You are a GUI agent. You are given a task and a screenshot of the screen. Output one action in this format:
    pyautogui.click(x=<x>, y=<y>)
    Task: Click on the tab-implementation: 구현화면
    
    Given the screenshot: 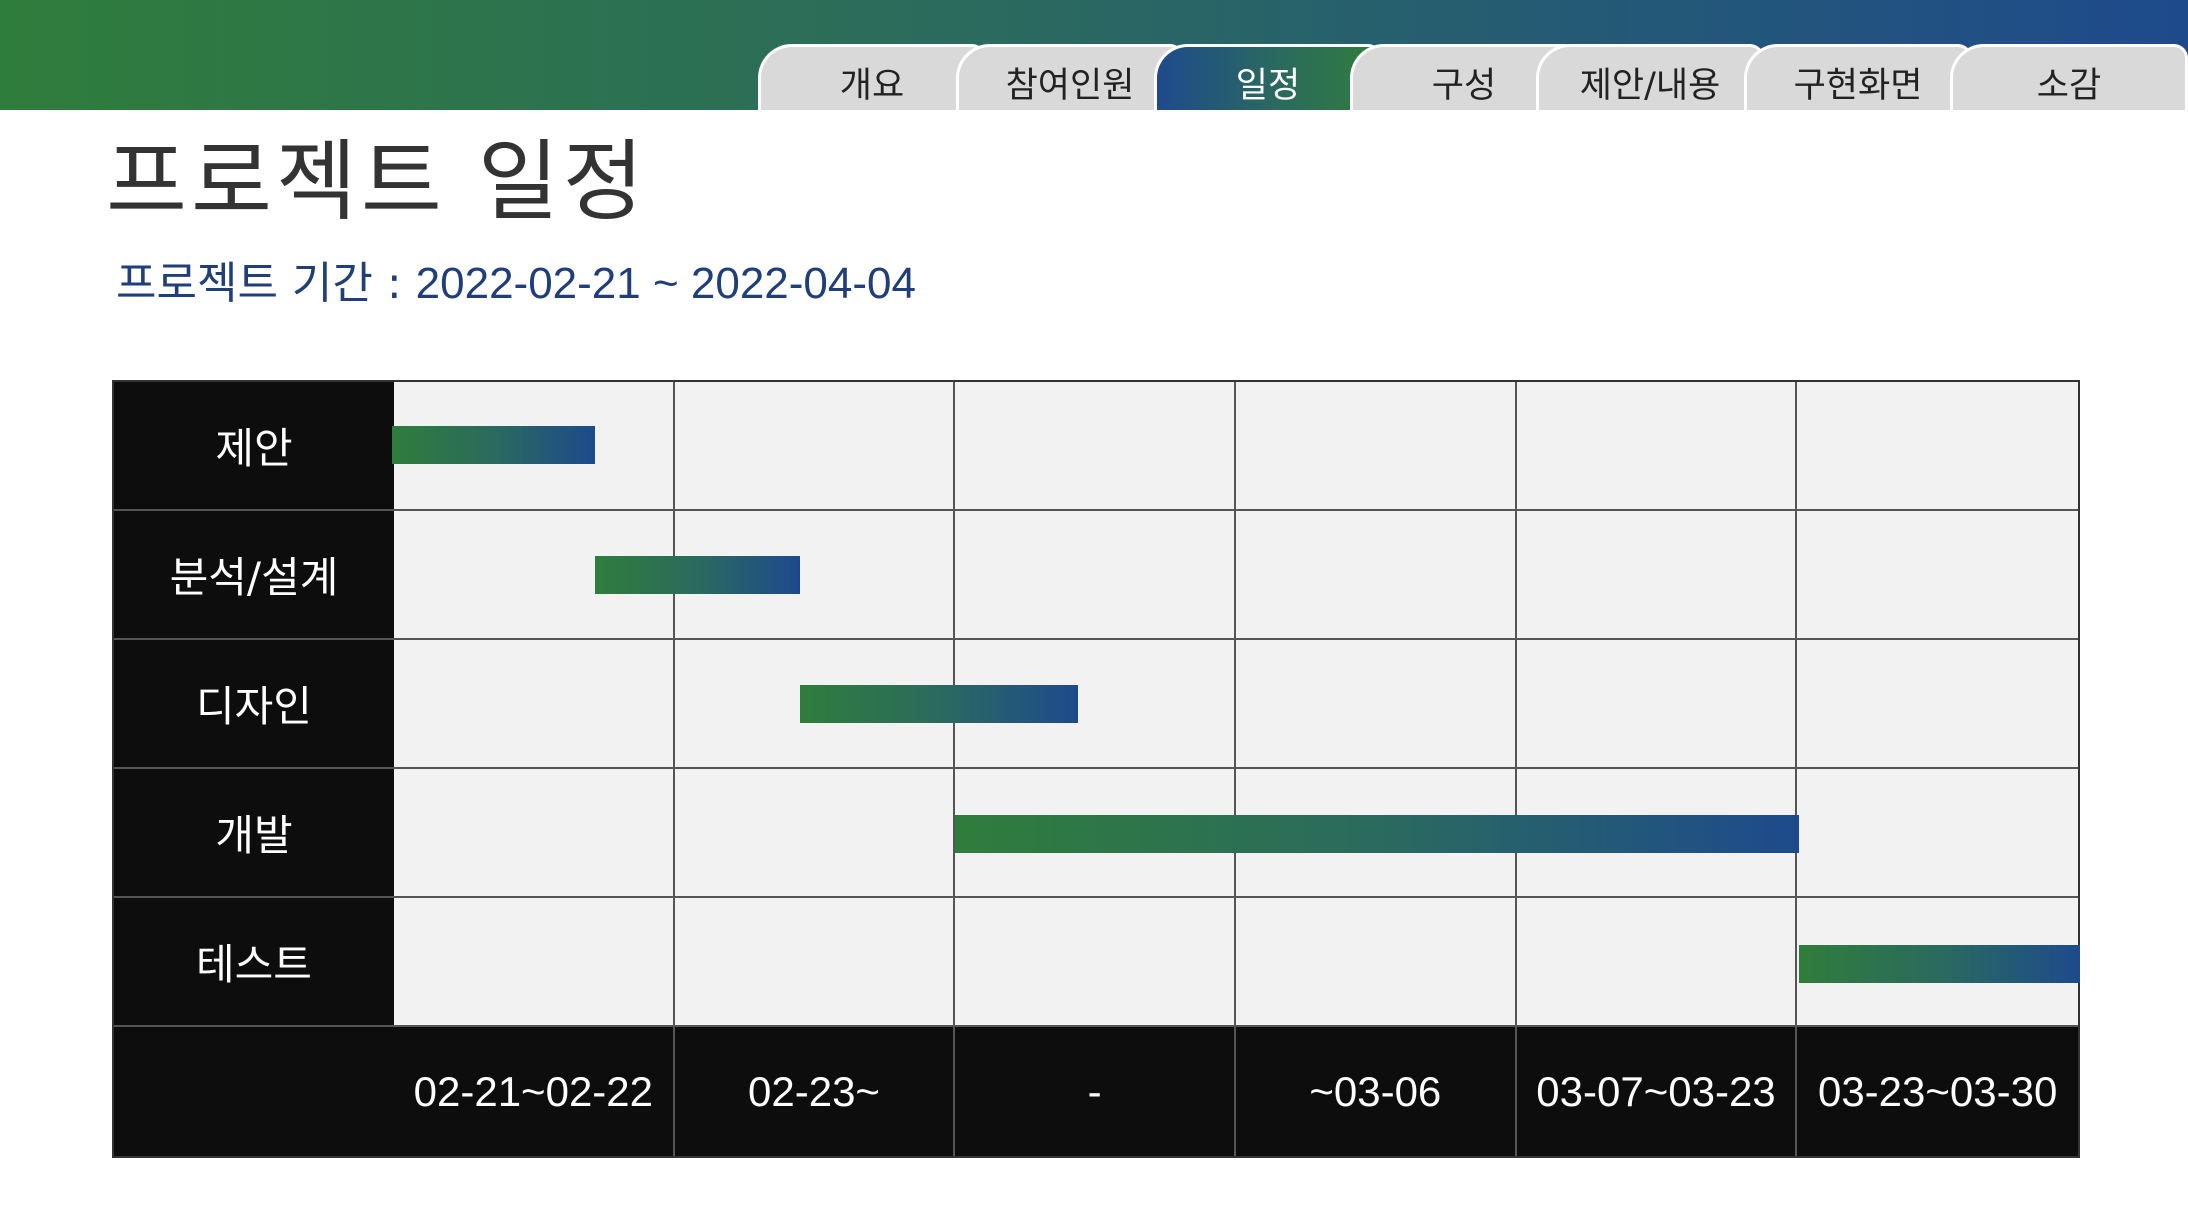 What is the action you would take?
    pyautogui.click(x=1858, y=77)
    